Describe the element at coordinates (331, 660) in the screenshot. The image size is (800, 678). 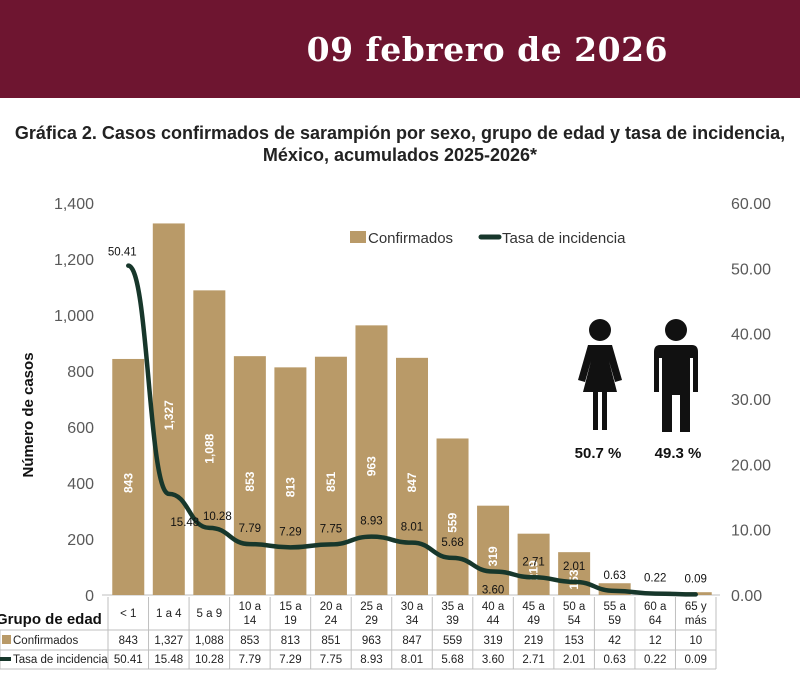
I see `table-cell-tasa: 7.75` at that location.